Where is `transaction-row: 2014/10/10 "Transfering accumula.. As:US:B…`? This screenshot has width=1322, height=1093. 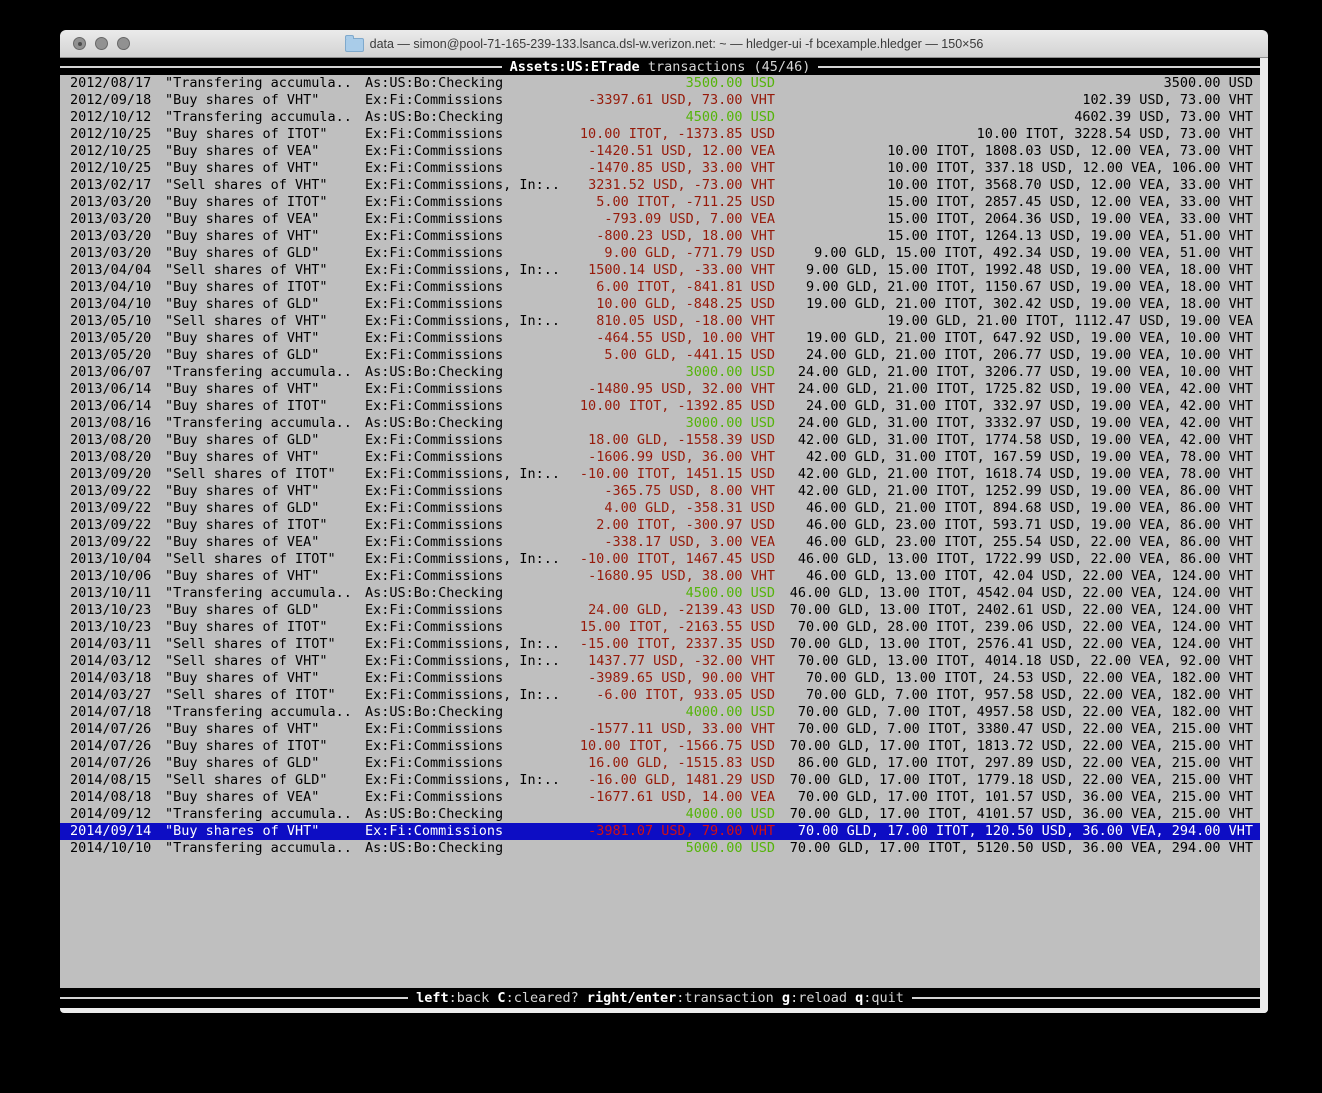
transaction-row: 2014/10/10 "Transfering accumula.. As:US:B… is located at coordinates (660, 848).